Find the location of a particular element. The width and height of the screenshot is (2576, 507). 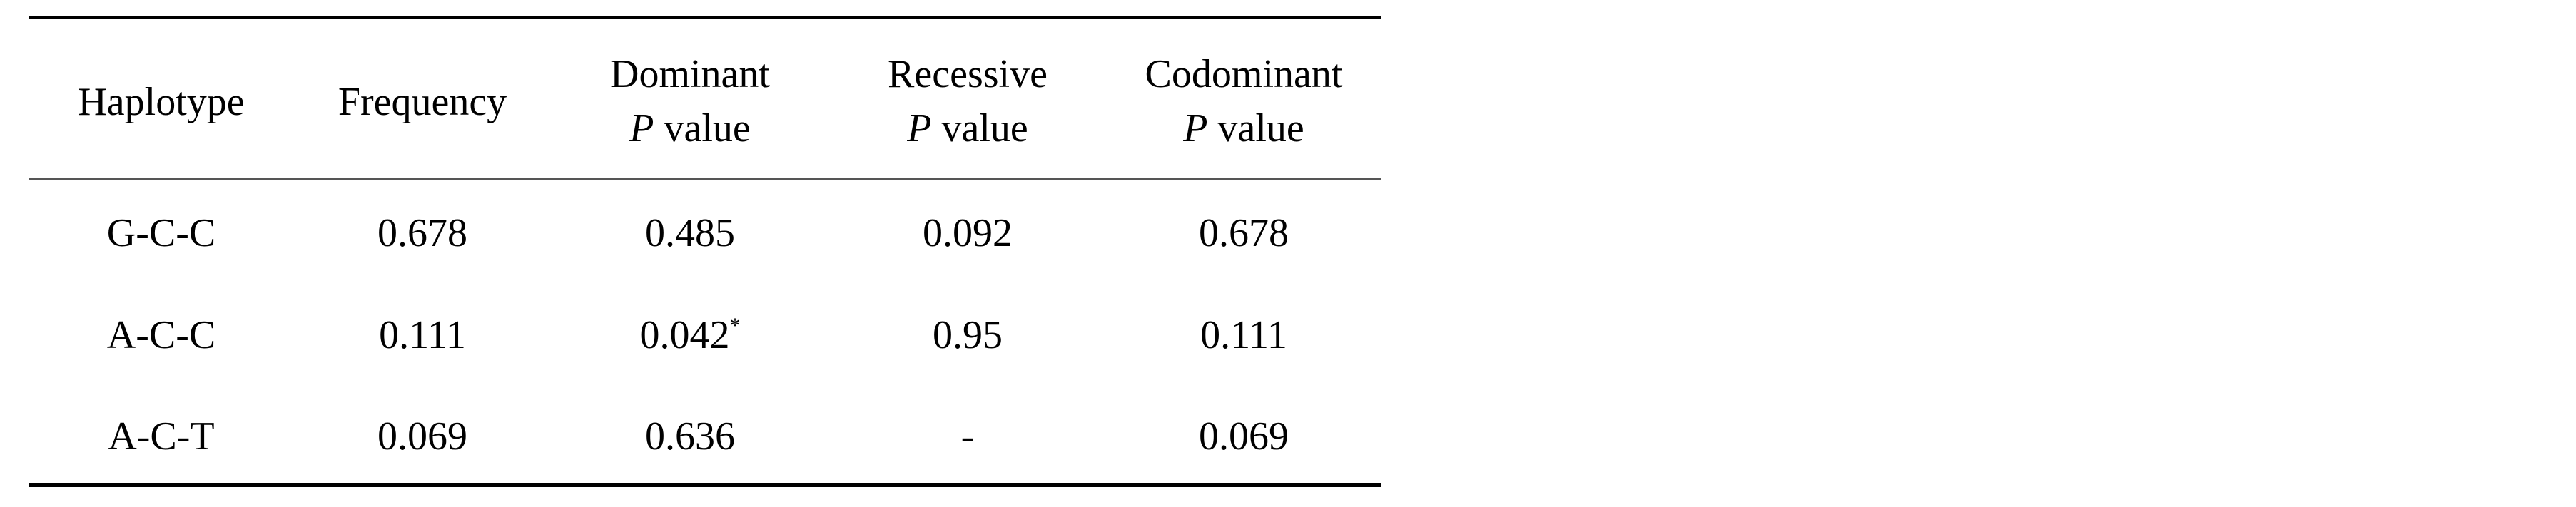

bottom-rule is located at coordinates (705, 485).